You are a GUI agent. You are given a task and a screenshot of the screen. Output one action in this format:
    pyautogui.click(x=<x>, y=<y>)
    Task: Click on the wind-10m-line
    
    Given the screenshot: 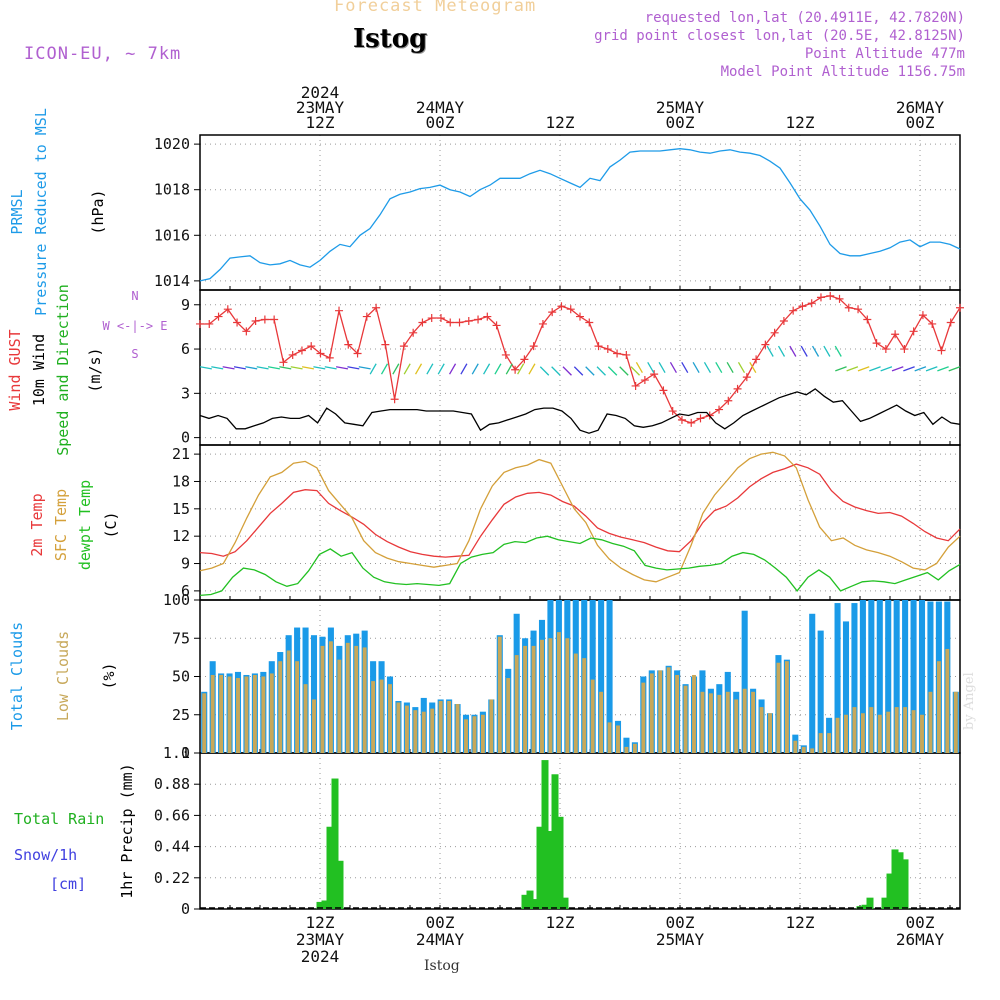 What is the action you would take?
    pyautogui.click(x=580, y=411)
    